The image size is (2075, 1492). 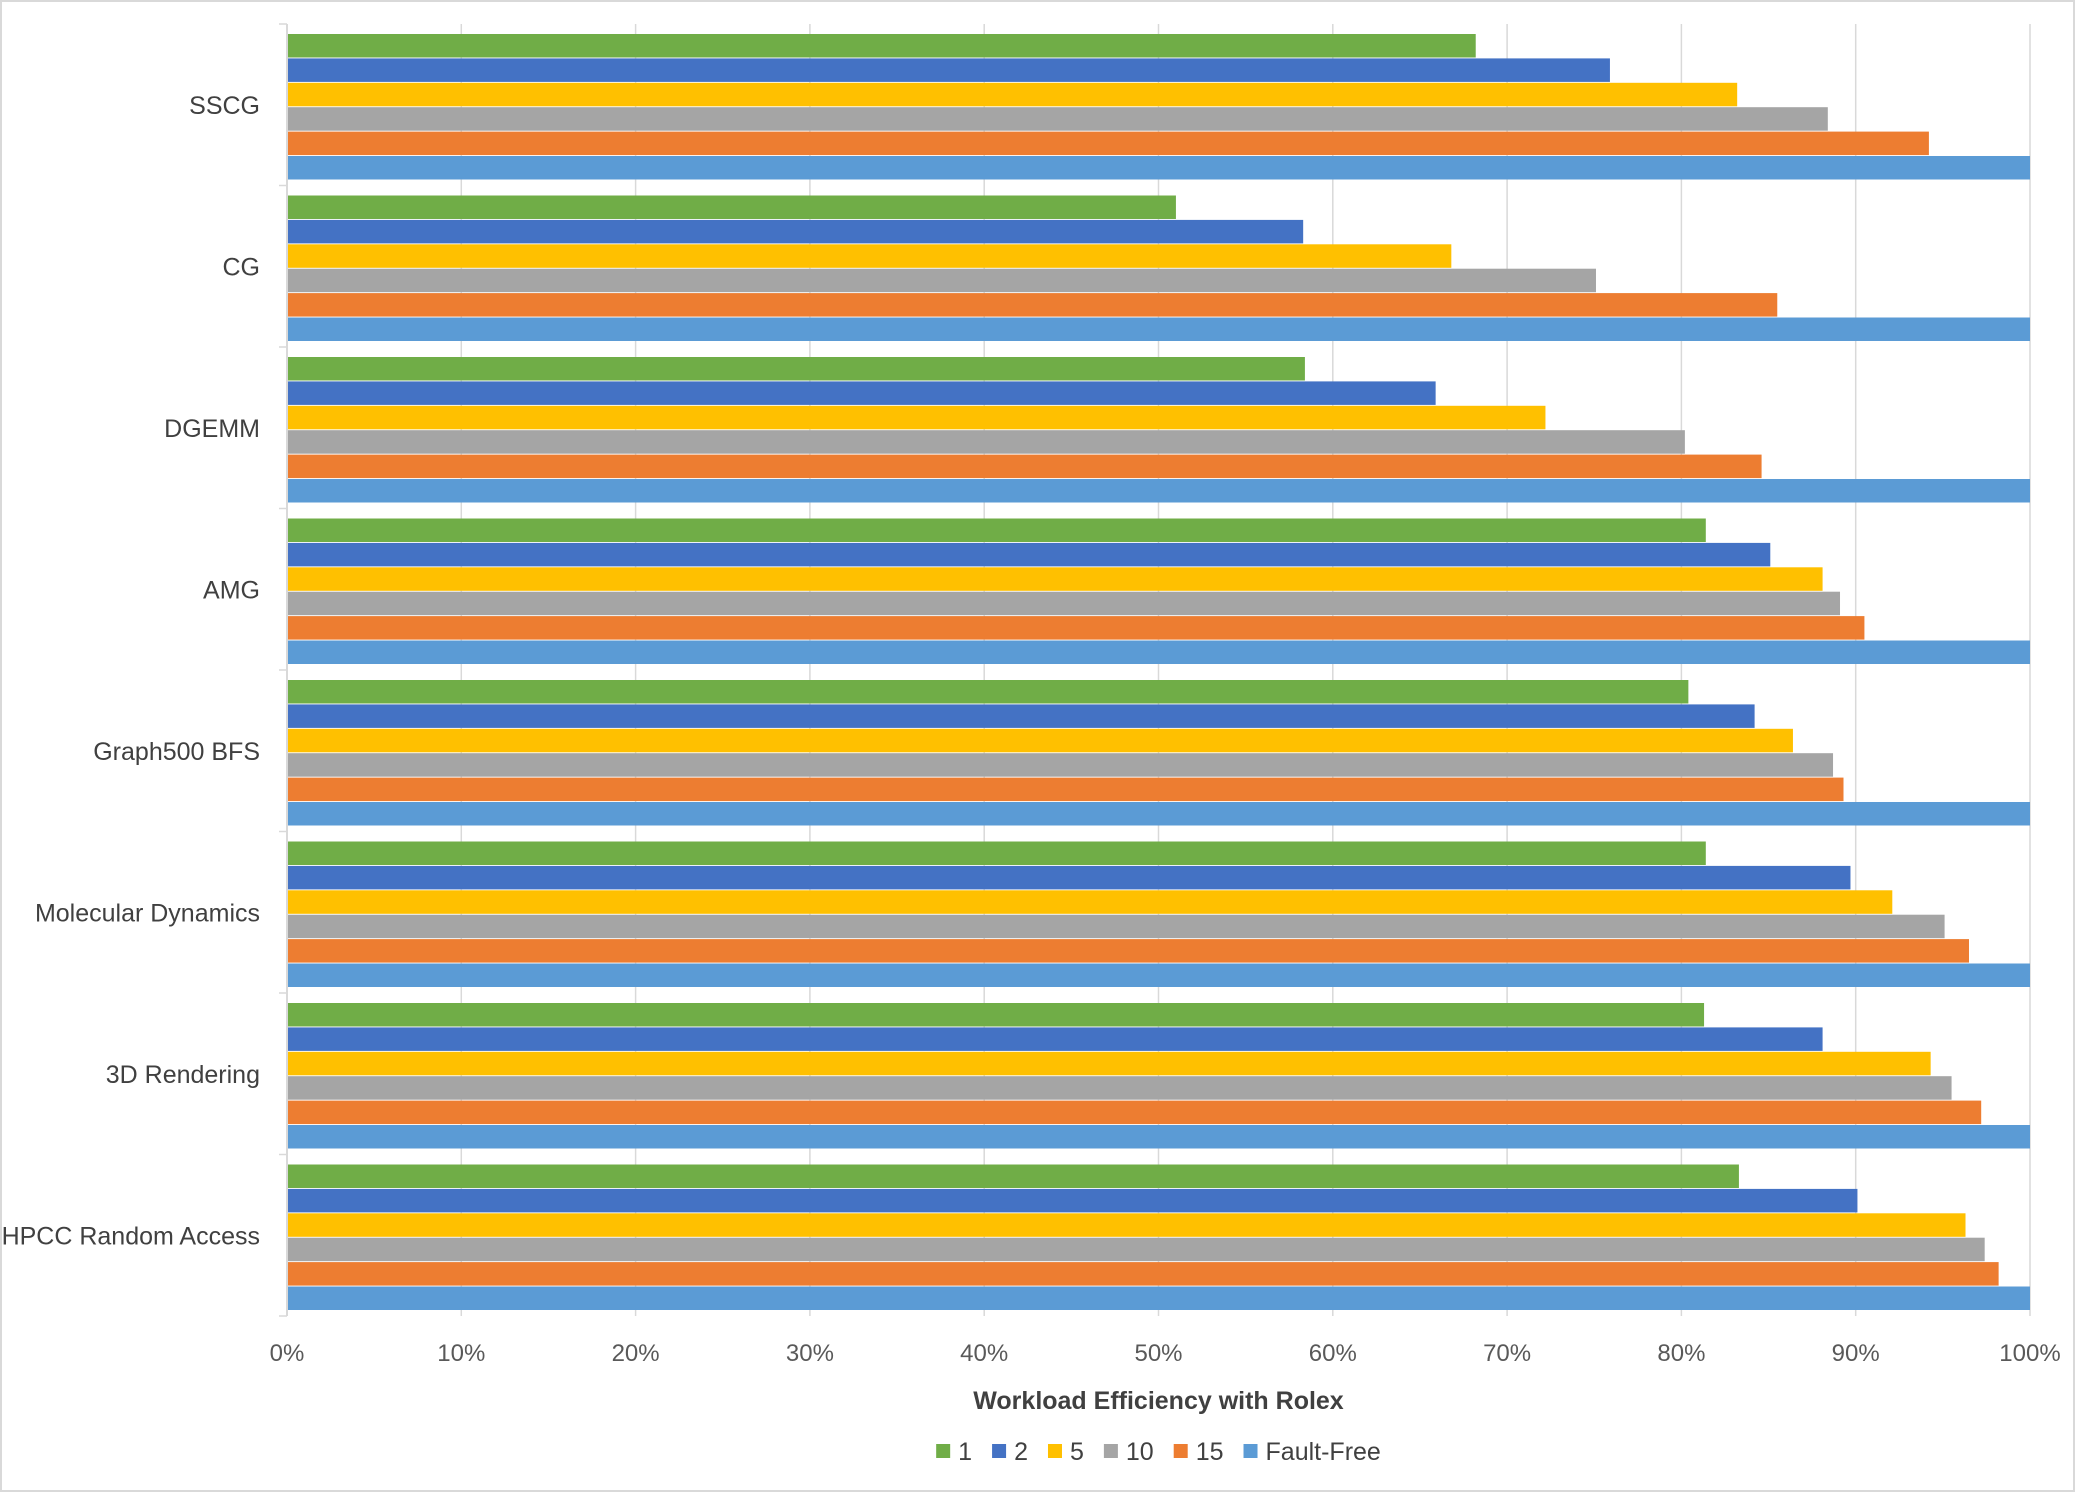 What do you see at coordinates (1158, 975) in the screenshot?
I see `bar-molecular-dynamics-series-fault-free` at bounding box center [1158, 975].